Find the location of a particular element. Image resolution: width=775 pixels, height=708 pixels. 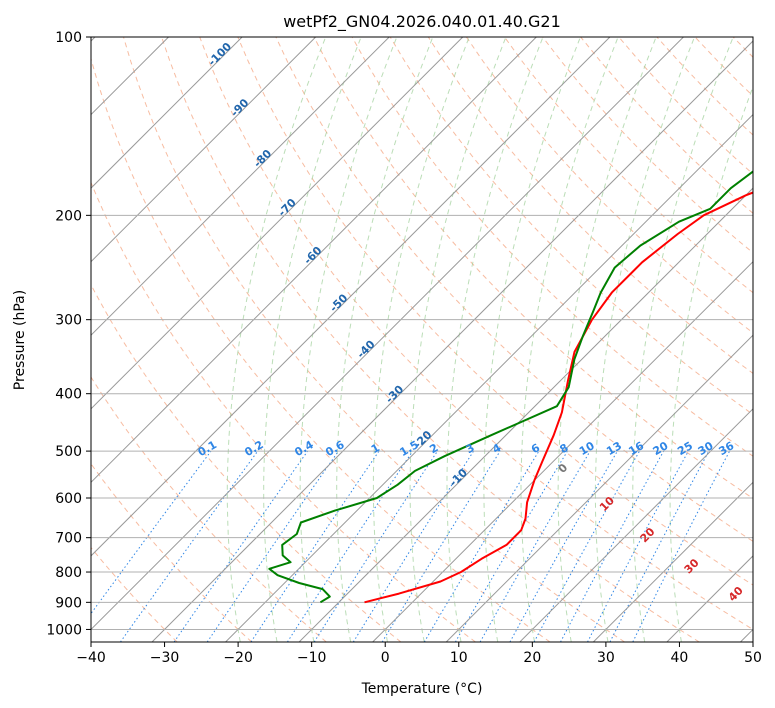

x-tick-label: 50 is located at coordinates (753, 658).